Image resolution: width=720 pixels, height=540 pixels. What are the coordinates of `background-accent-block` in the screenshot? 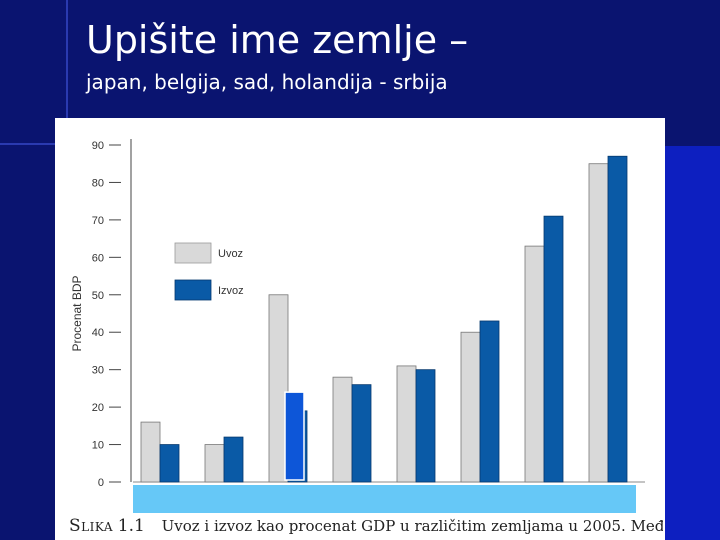 It's located at (692, 343).